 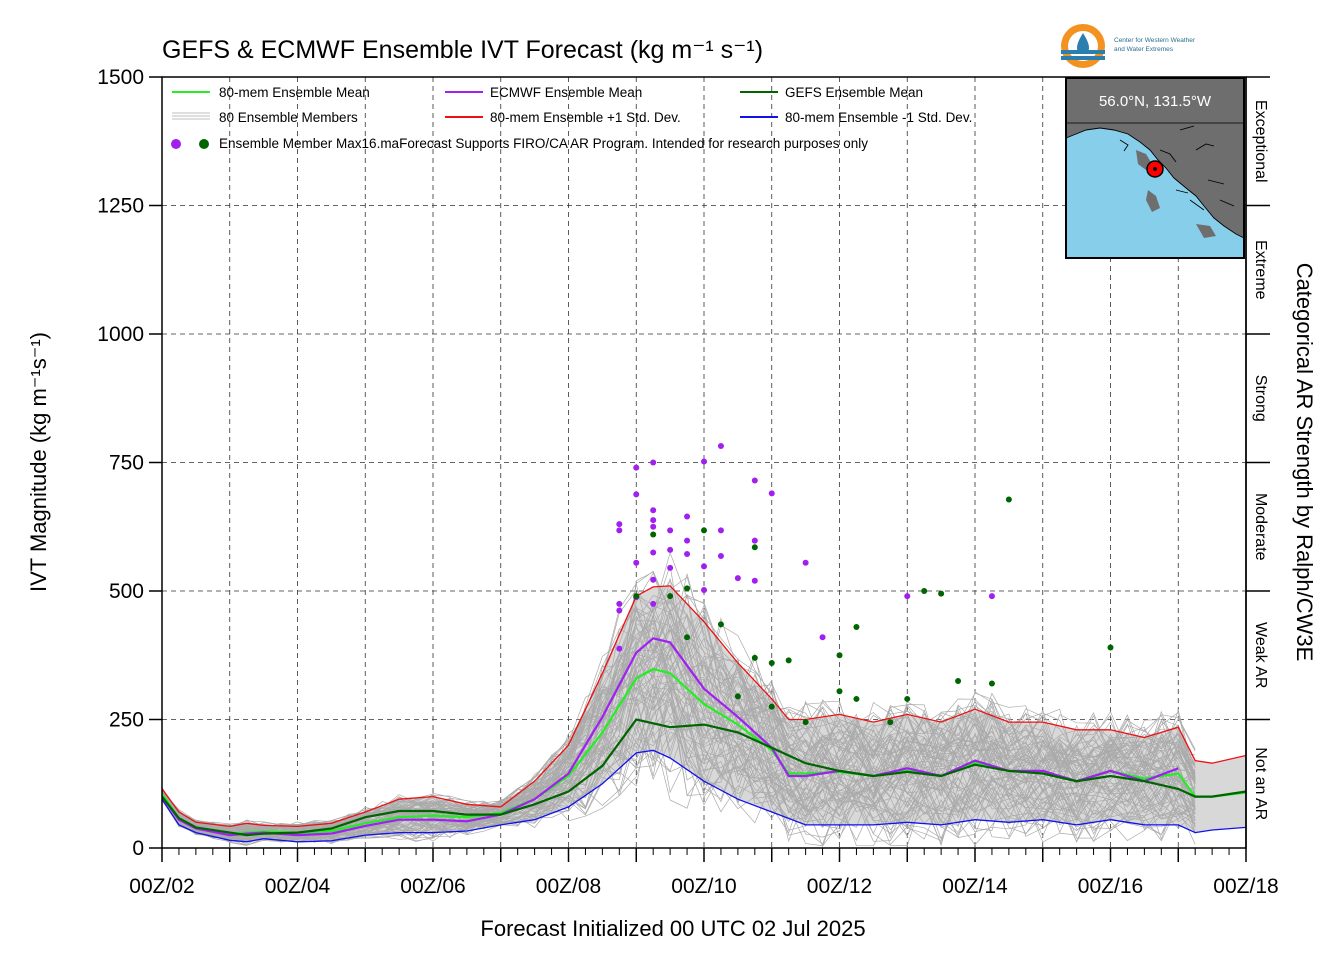 What do you see at coordinates (1304, 462) in the screenshot?
I see `right-axis-title: Categorical AR Strength by Ralph/CW3E` at bounding box center [1304, 462].